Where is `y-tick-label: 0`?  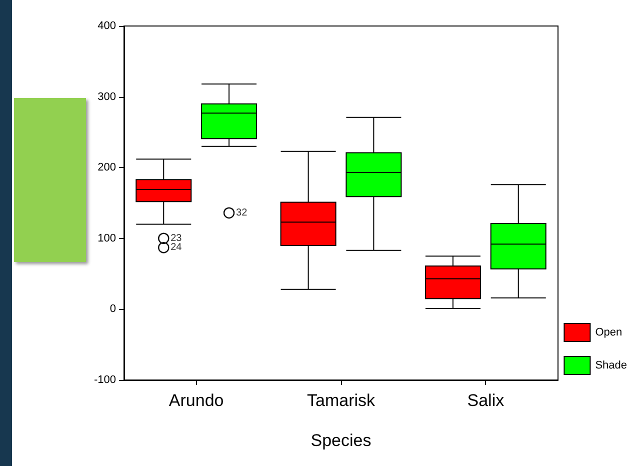 y-tick-label: 0 is located at coordinates (113, 309).